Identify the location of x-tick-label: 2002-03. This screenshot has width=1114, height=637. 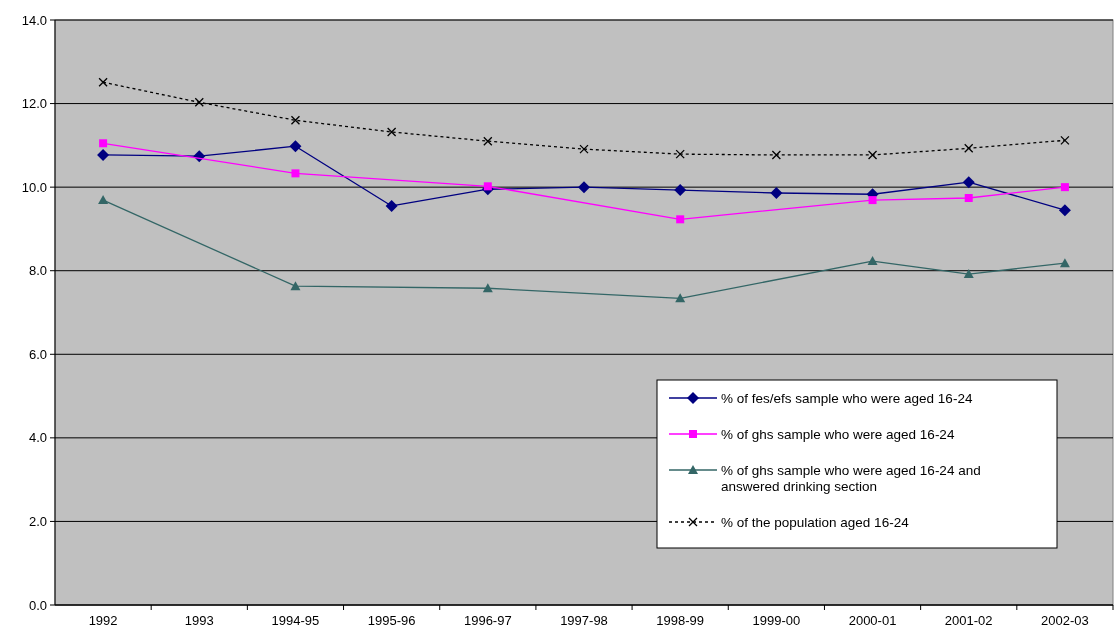
(1065, 620).